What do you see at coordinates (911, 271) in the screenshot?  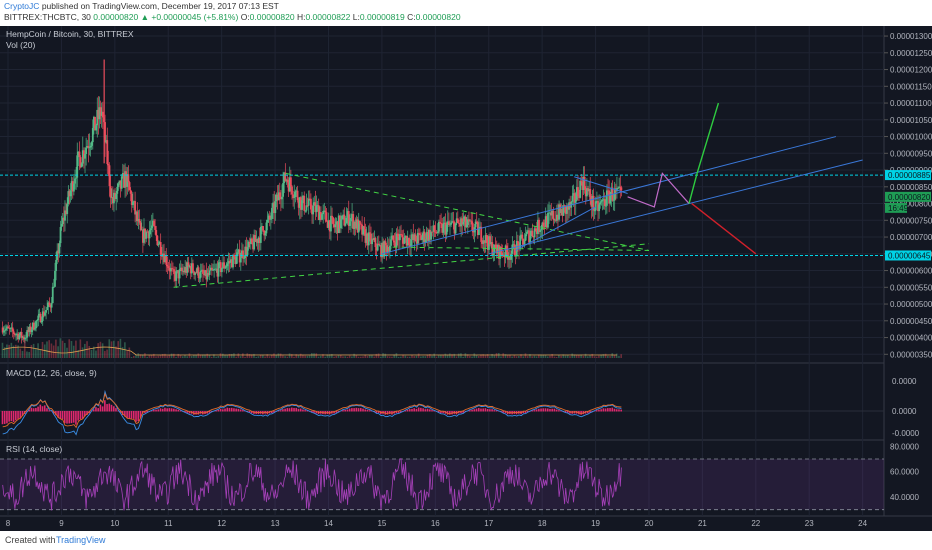 I see `y-tick-label: 0.00000600` at bounding box center [911, 271].